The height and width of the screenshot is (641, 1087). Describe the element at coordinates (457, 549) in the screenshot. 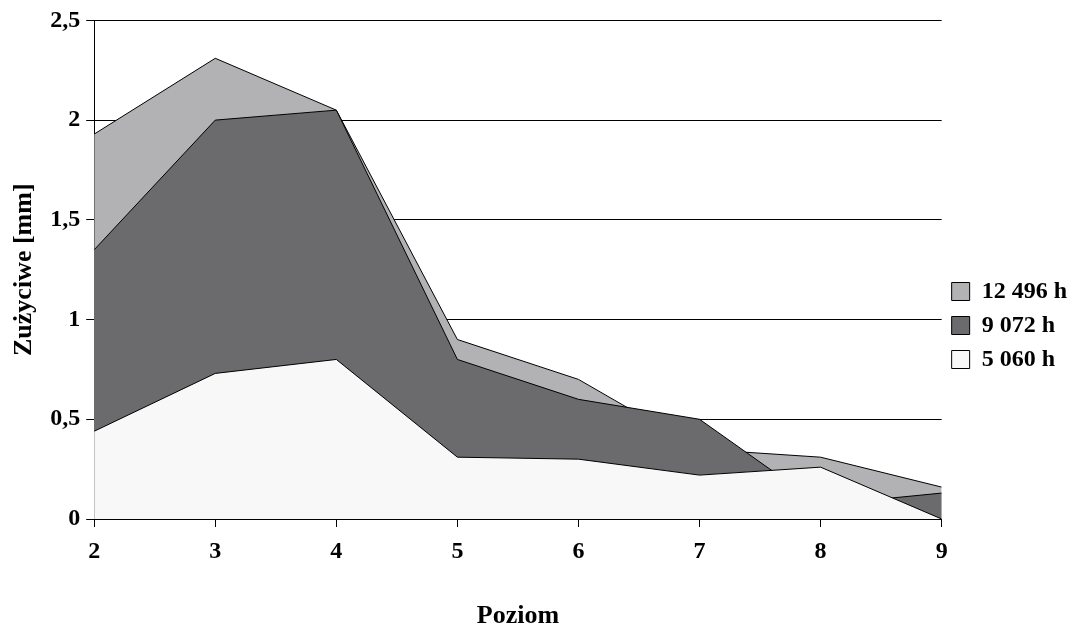

I see `x-tick-label: 5` at that location.